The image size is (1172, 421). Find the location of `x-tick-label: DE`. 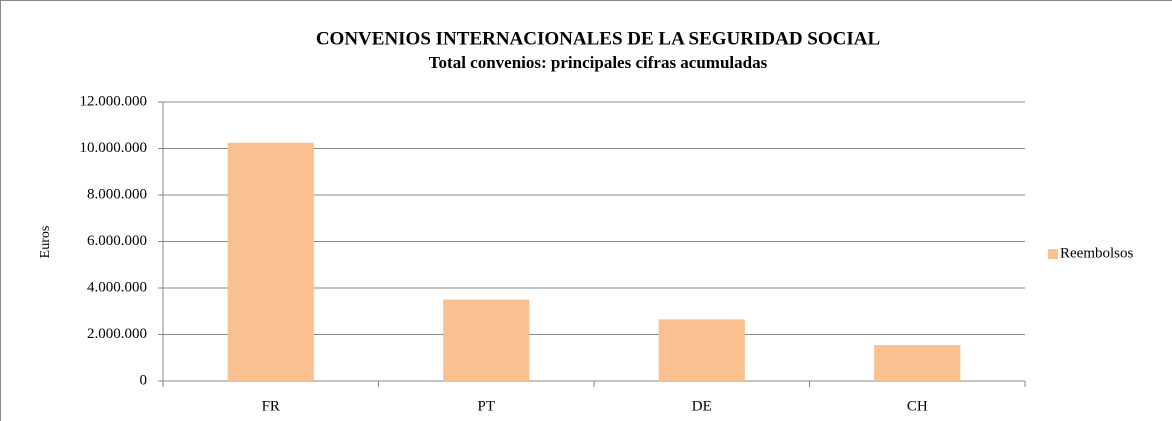

x-tick-label: DE is located at coordinates (702, 406).